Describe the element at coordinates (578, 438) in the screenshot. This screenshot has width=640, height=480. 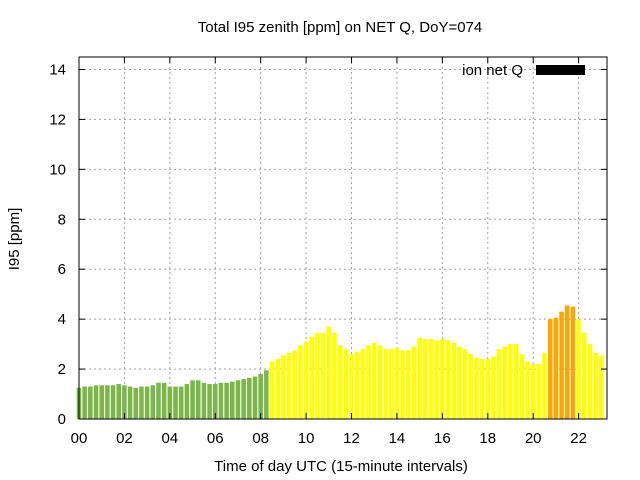
I see `x-tick-label: 22` at that location.